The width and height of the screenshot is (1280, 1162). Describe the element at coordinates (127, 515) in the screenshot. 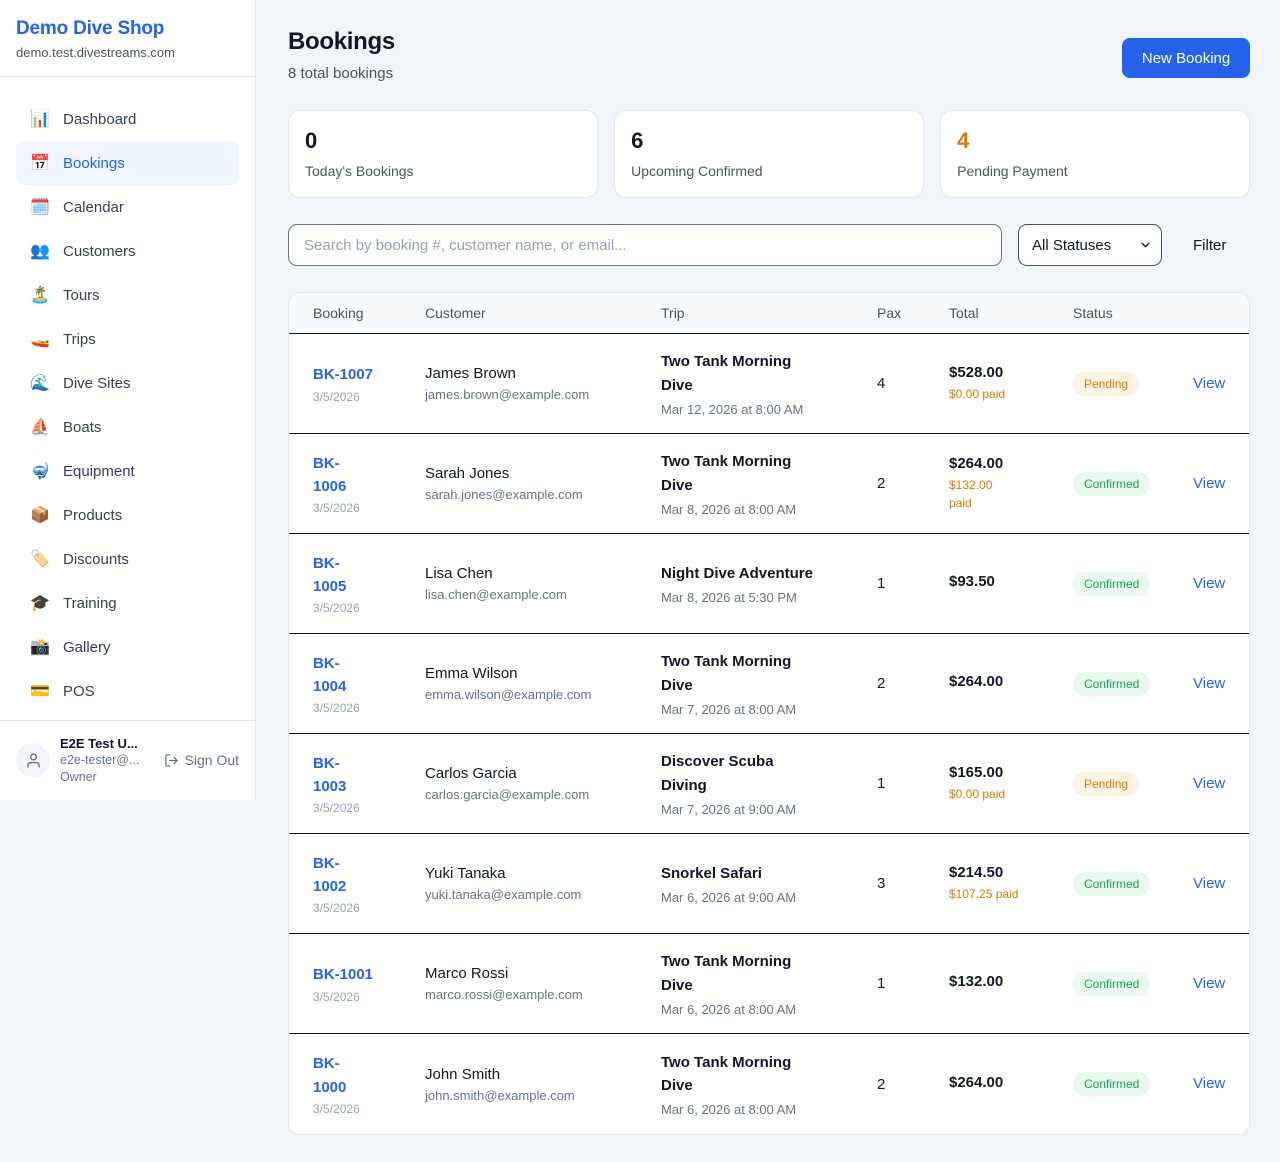

I see `sidebar-item-products: 📦 Products` at that location.